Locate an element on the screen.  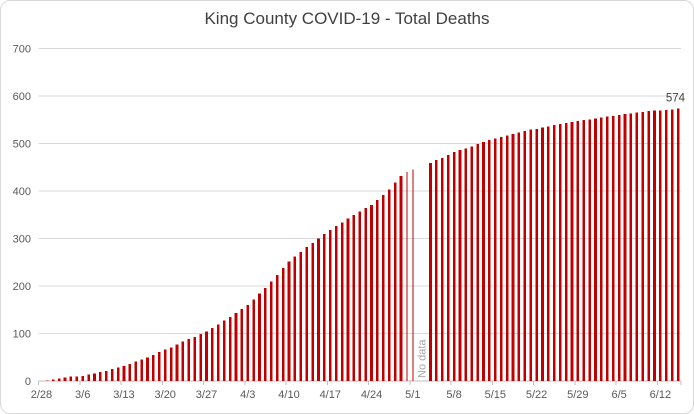
bar-3/10 is located at coordinates (106, 376).